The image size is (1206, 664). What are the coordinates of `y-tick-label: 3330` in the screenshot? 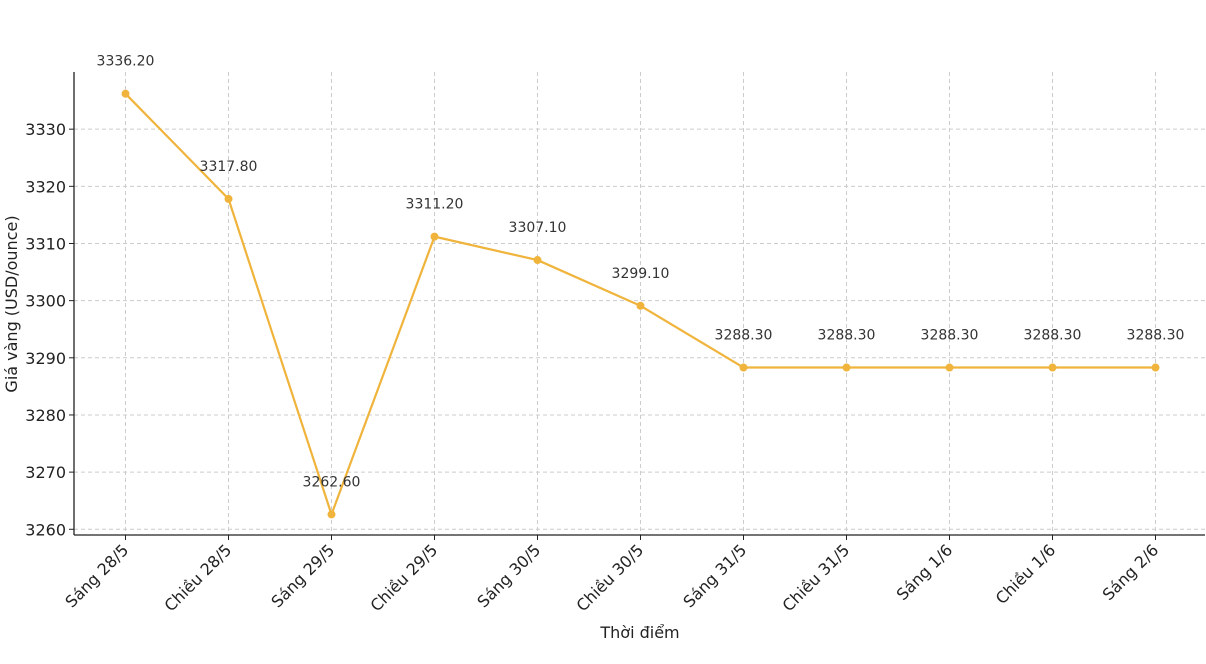 It's located at (45, 129).